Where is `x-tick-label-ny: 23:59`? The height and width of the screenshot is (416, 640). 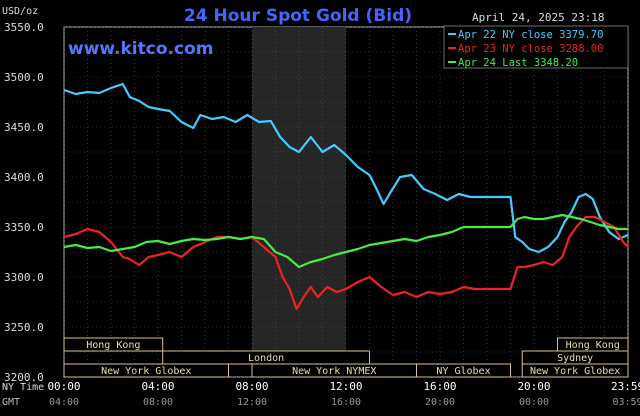
x-tick-label-ny: 23:59 is located at coordinates (625, 386).